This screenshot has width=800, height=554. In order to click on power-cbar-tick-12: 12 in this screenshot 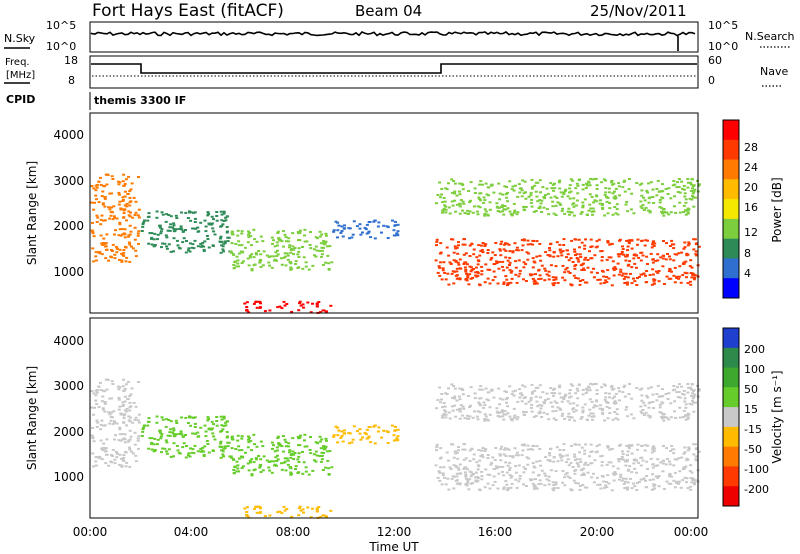, I will do `click(751, 232)`.